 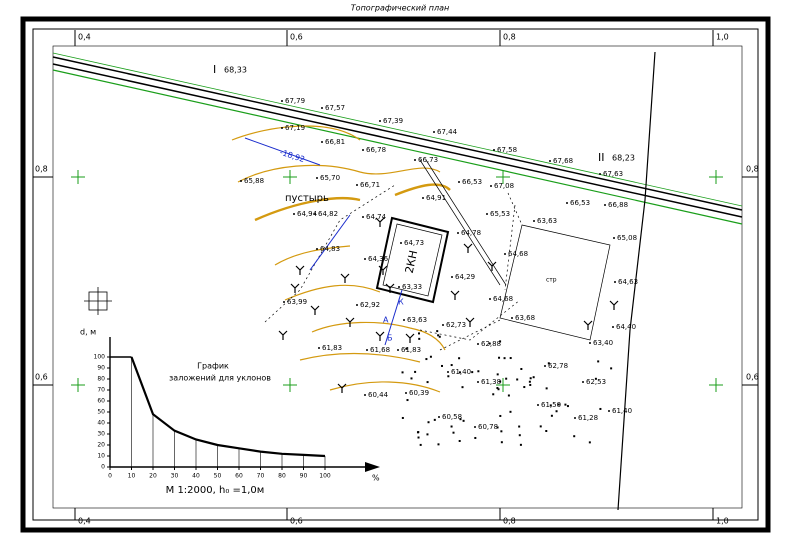 I want to click on grid-label: 1,0, so click(x=722, y=37).